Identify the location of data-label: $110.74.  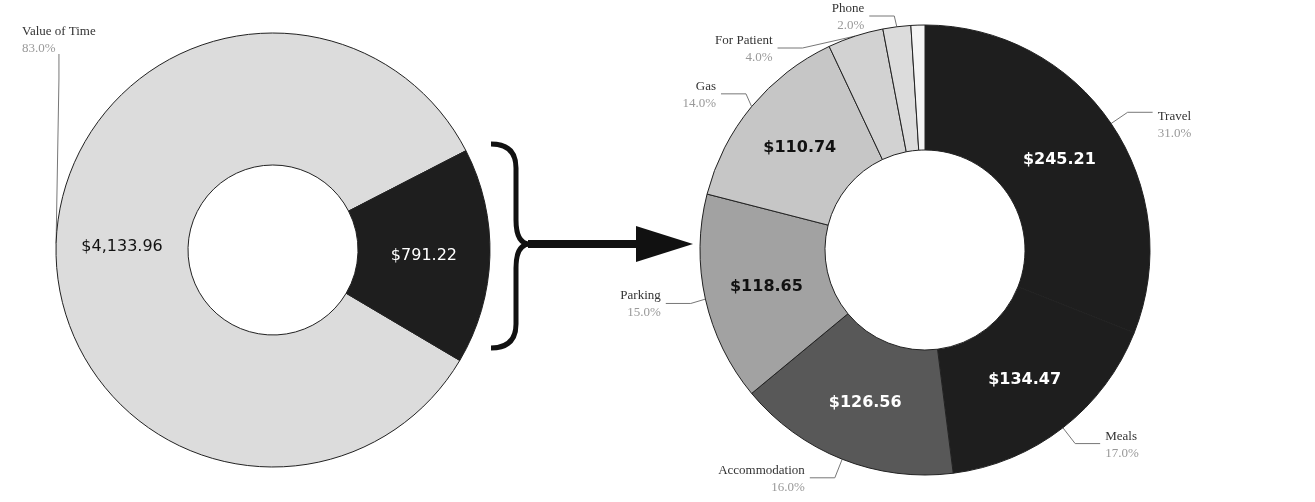
(800, 146).